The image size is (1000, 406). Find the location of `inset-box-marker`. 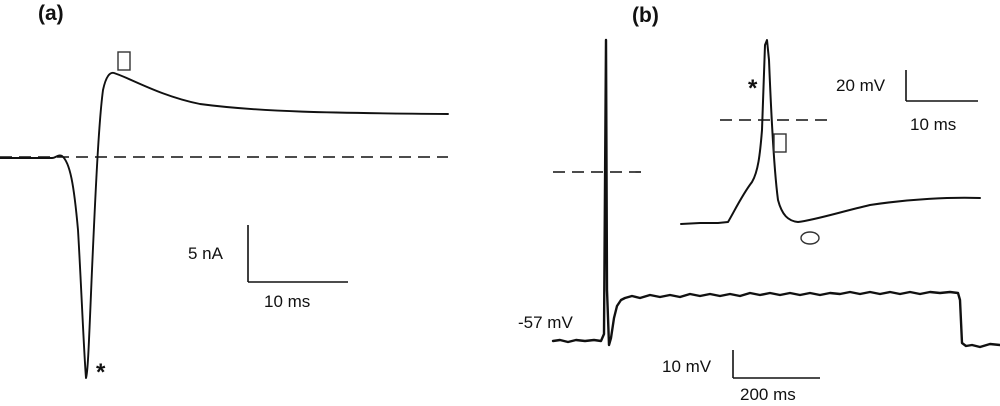

inset-box-marker is located at coordinates (780, 143).